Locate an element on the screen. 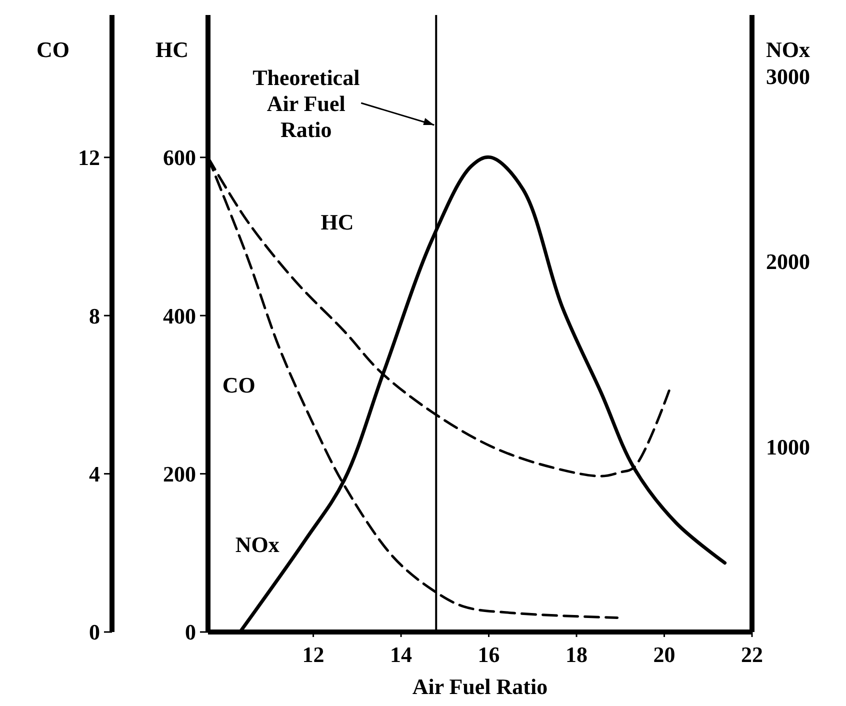 The image size is (846, 706). text: HC is located at coordinates (337, 222).